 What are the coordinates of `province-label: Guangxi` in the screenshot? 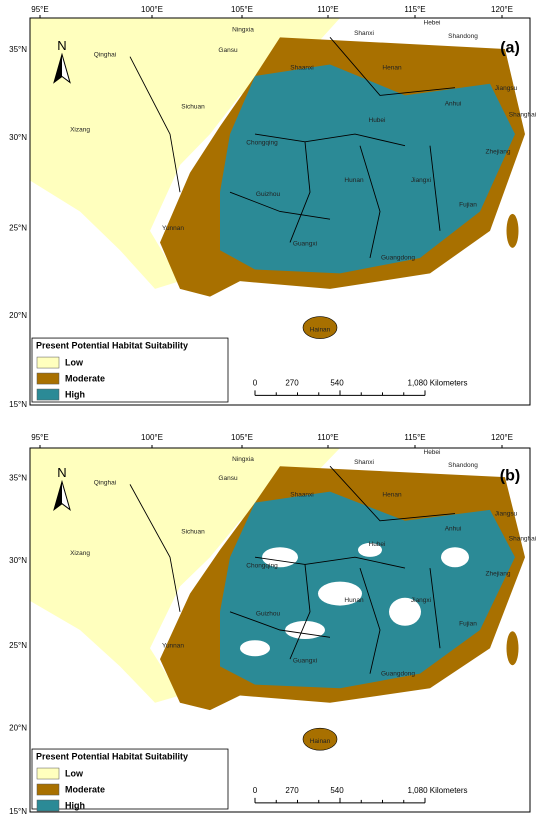 It's located at (305, 660).